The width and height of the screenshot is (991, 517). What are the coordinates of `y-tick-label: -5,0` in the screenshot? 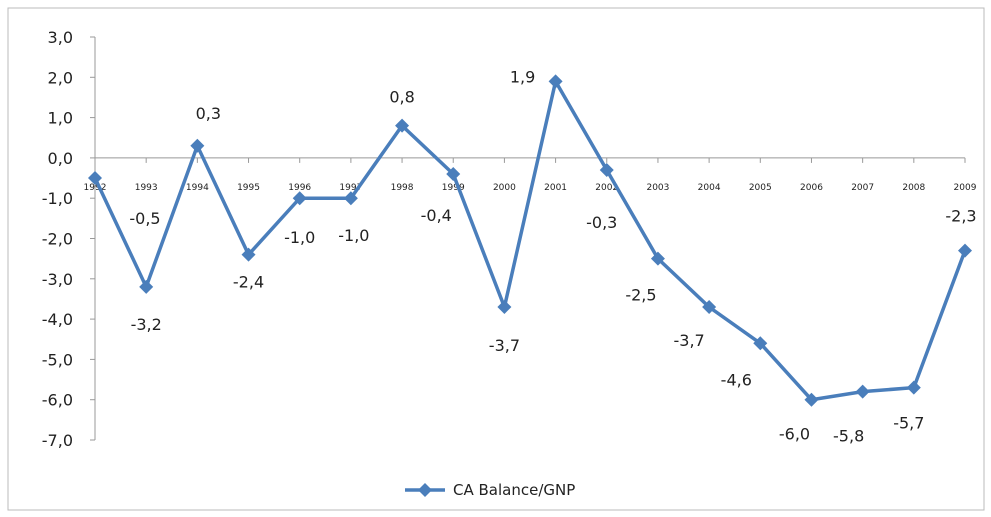 It's located at (57, 359).